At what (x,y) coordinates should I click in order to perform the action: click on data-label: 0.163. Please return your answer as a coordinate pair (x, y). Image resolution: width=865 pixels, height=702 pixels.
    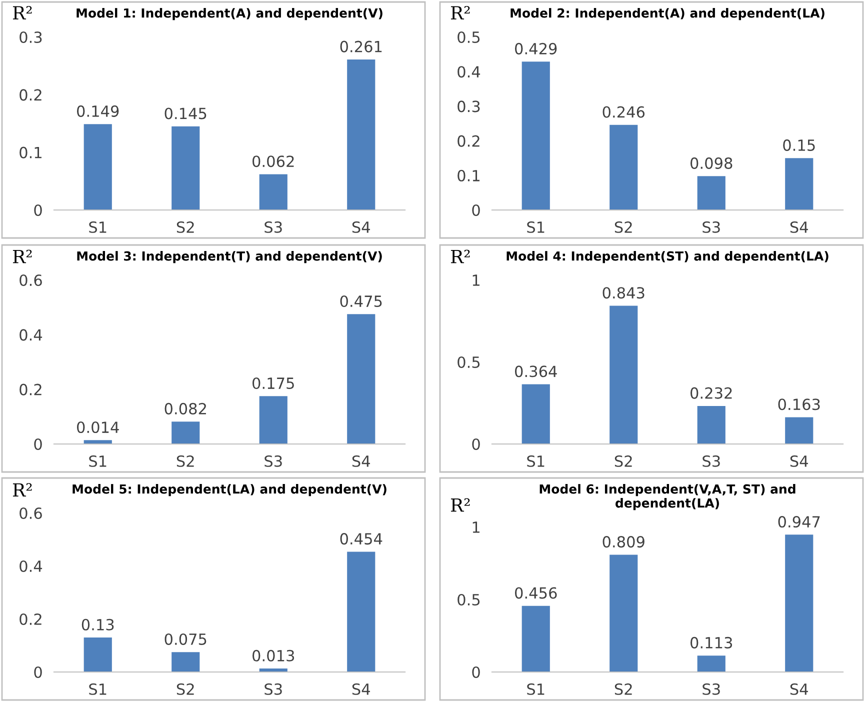
    Looking at the image, I should click on (799, 404).